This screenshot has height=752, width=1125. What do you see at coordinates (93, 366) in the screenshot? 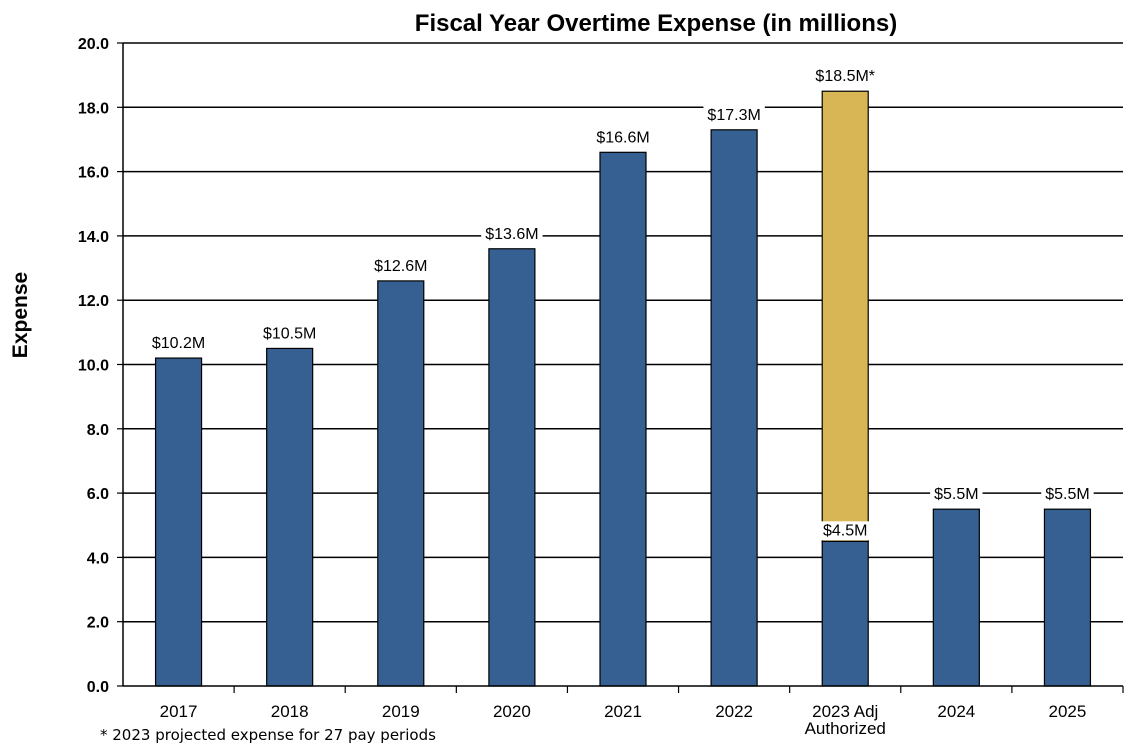
I see `y-tick-label: 10.0` at bounding box center [93, 366].